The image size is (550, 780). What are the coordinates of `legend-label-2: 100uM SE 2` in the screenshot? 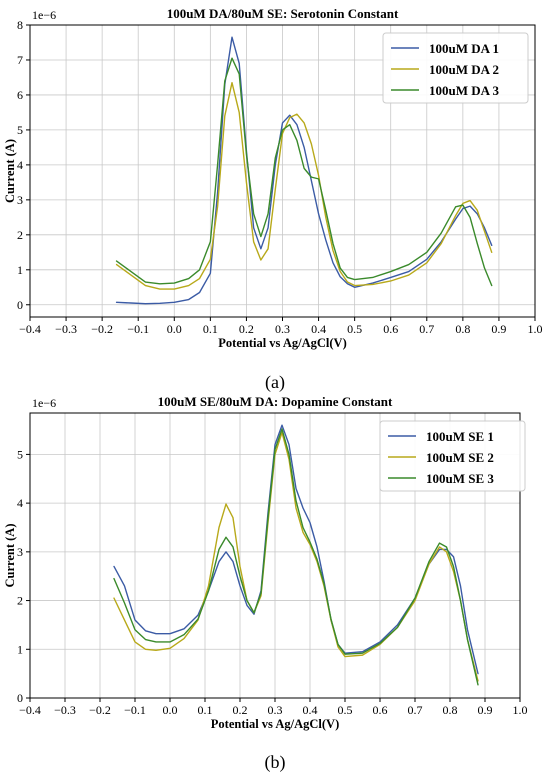 It's located at (460, 457).